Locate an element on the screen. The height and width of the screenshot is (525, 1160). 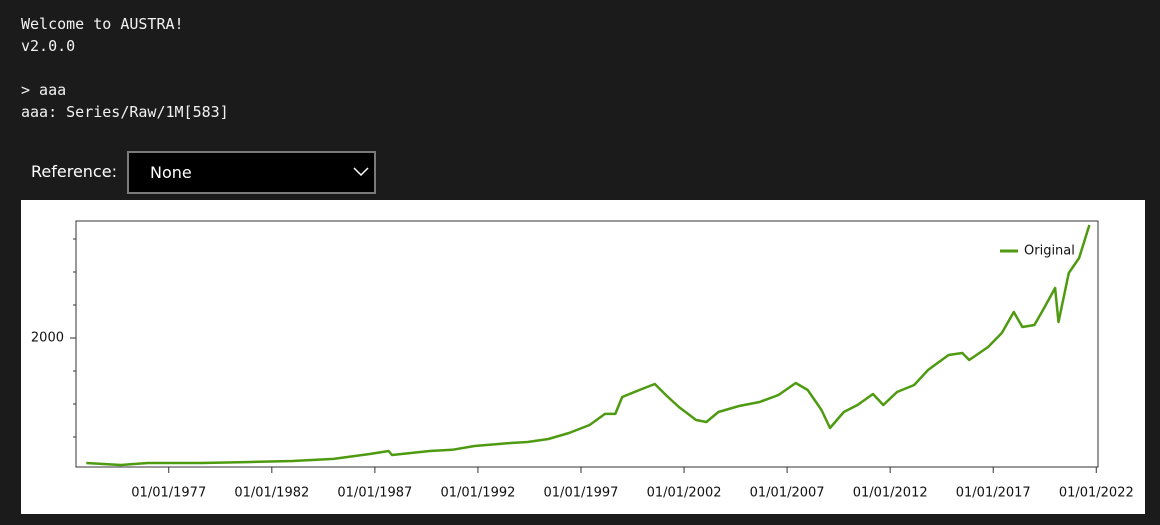
x-tick-label: 01/01/2022 is located at coordinates (1096, 493).